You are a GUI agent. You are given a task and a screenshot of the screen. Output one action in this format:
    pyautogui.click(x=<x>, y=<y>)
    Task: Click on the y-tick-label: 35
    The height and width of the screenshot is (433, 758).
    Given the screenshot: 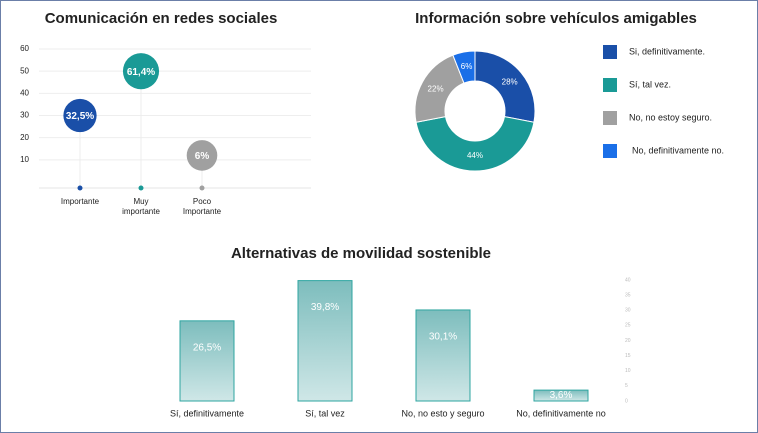 What is the action you would take?
    pyautogui.click(x=628, y=295)
    